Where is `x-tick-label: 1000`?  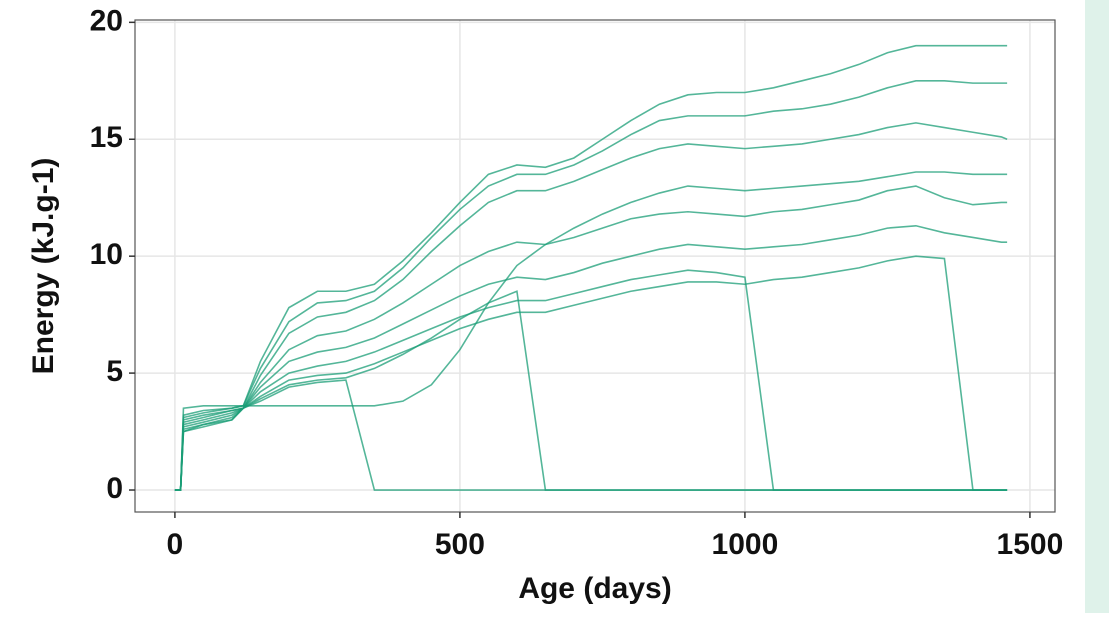
x-tick-label: 1000 is located at coordinates (745, 544).